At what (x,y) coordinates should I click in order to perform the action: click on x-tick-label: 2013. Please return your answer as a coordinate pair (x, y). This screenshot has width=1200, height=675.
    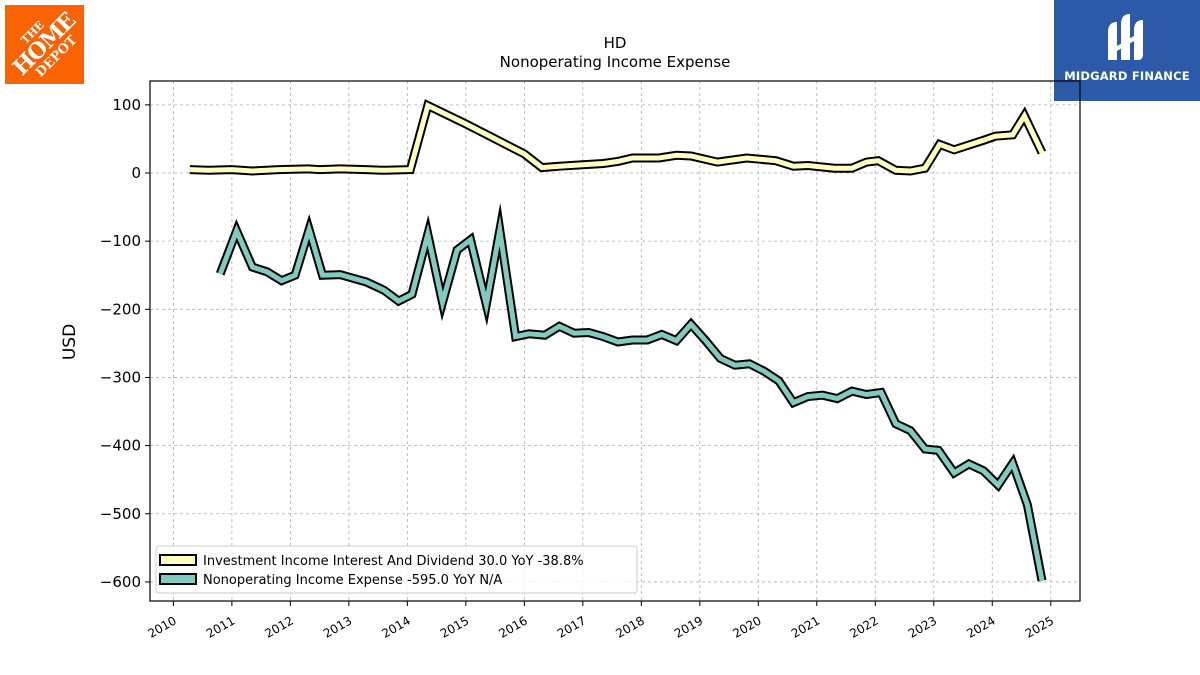
    Looking at the image, I should click on (337, 626).